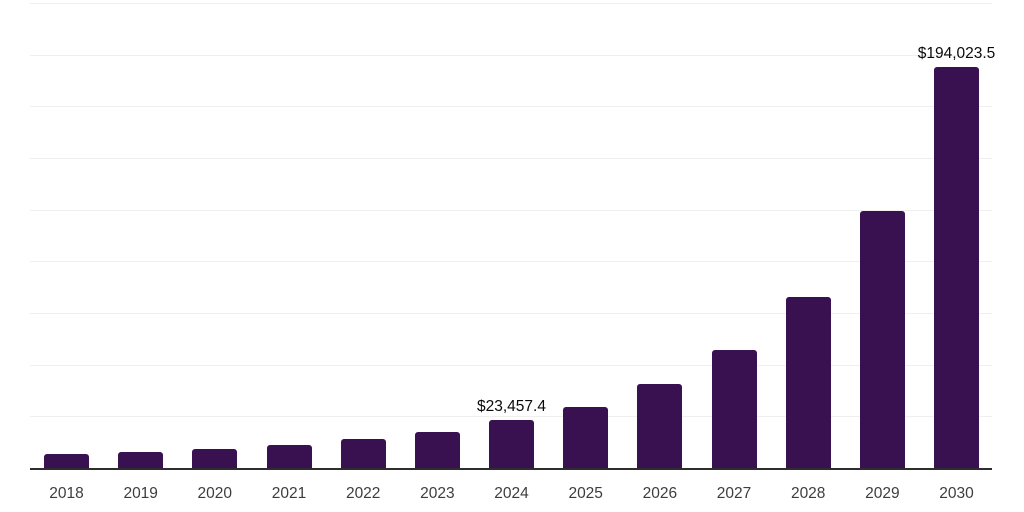  What do you see at coordinates (215, 458) in the screenshot?
I see `bar-2020` at bounding box center [215, 458].